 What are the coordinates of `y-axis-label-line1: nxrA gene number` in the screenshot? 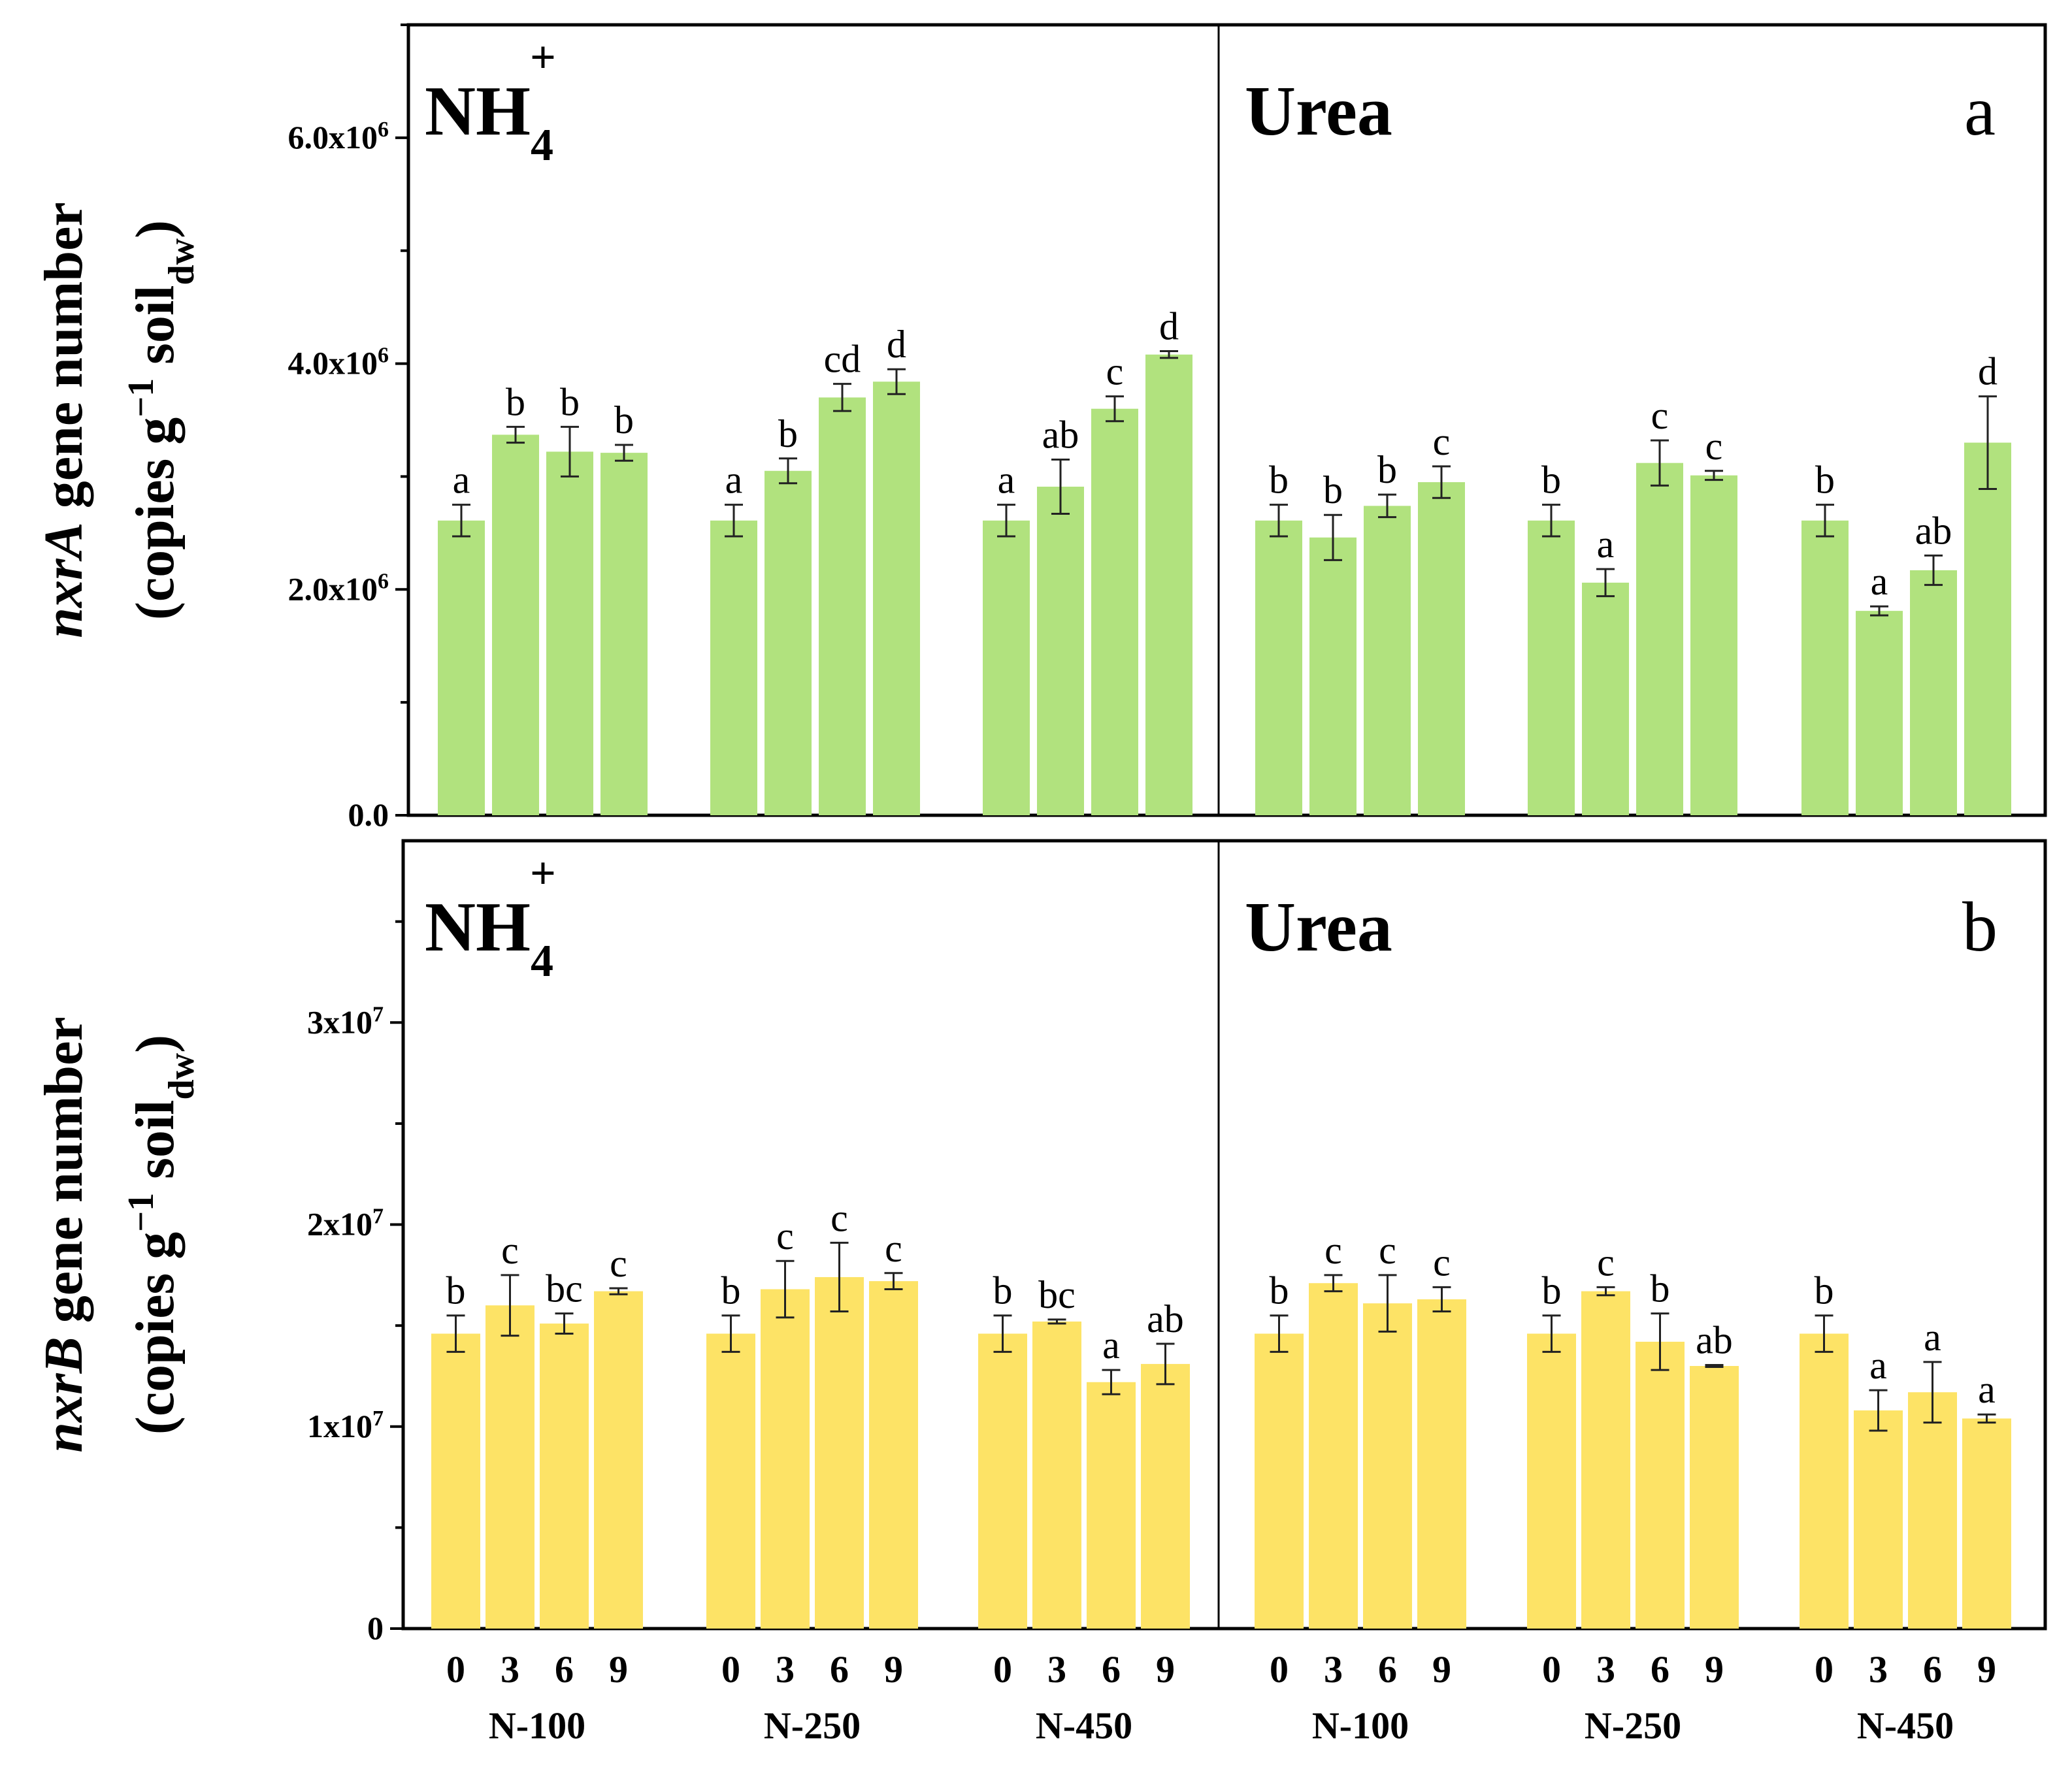 It's located at (63, 420).